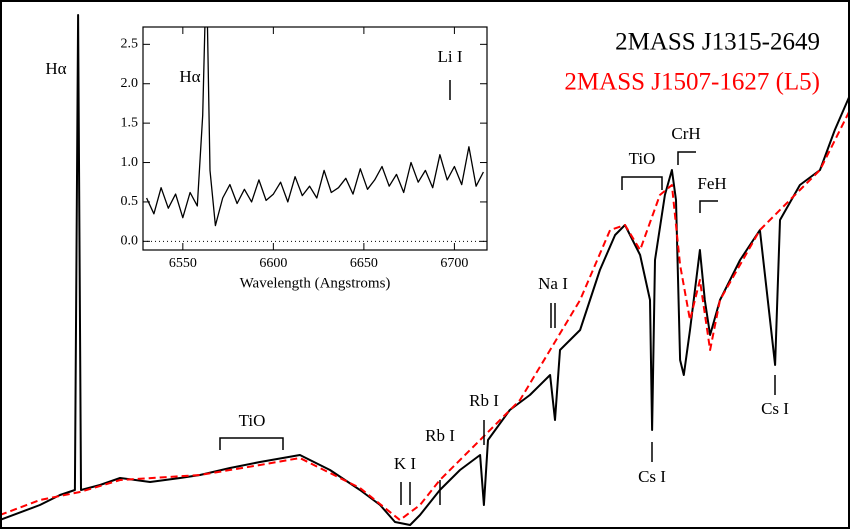  I want to click on x-tick-label: 6600, so click(273, 263).